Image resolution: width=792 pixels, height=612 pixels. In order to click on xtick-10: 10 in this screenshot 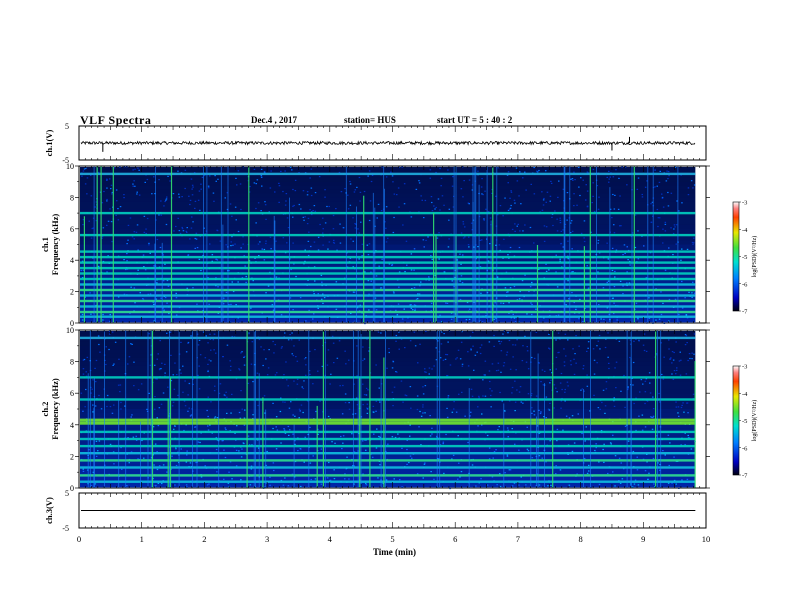, I will do `click(706, 539)`.